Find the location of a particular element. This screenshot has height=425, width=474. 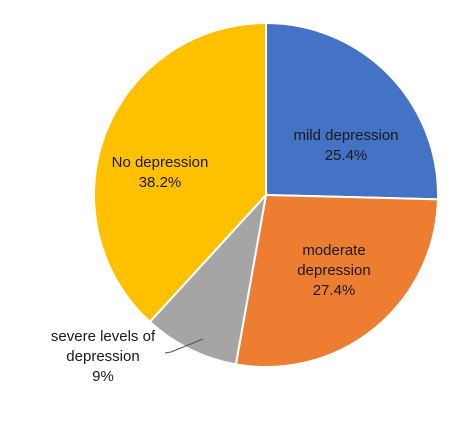

slice-label-no-depression: No depression 38.2% is located at coordinates (160, 172).